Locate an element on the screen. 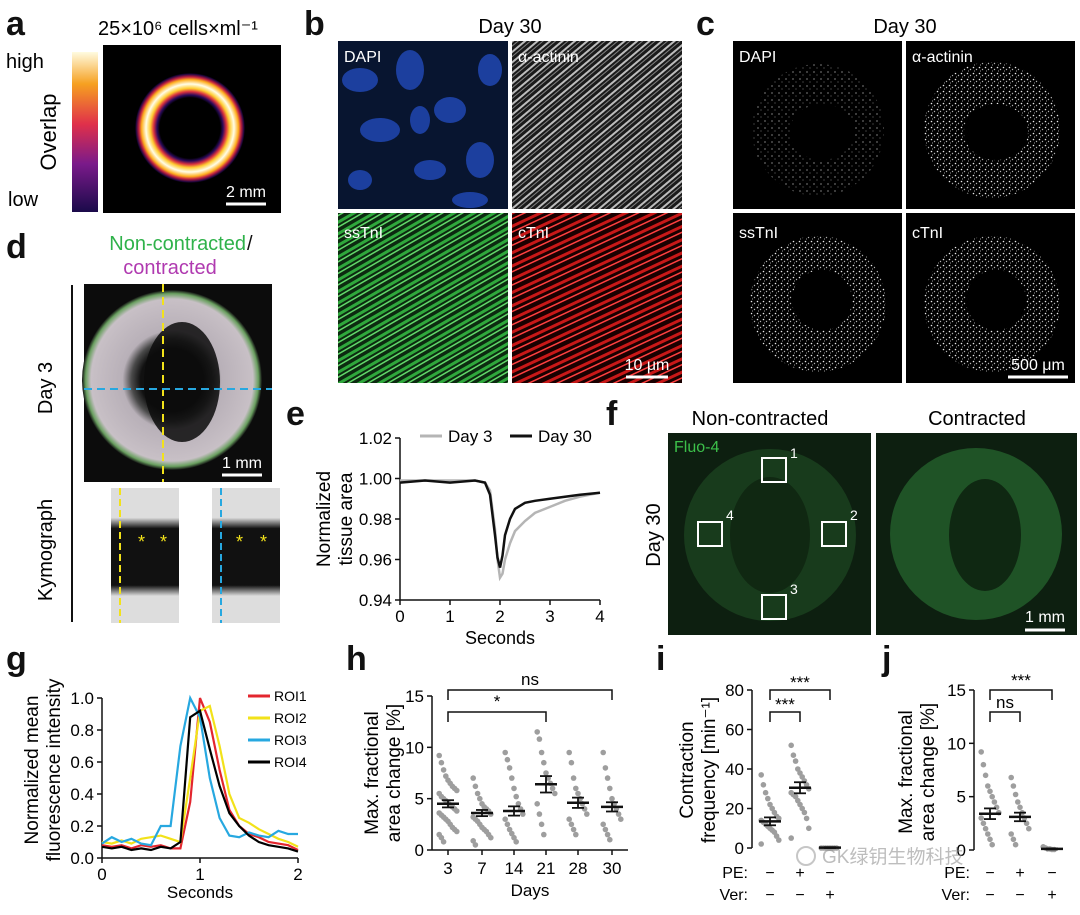 The image size is (1080, 915). j-significance-label: ns is located at coordinates (1005, 702).